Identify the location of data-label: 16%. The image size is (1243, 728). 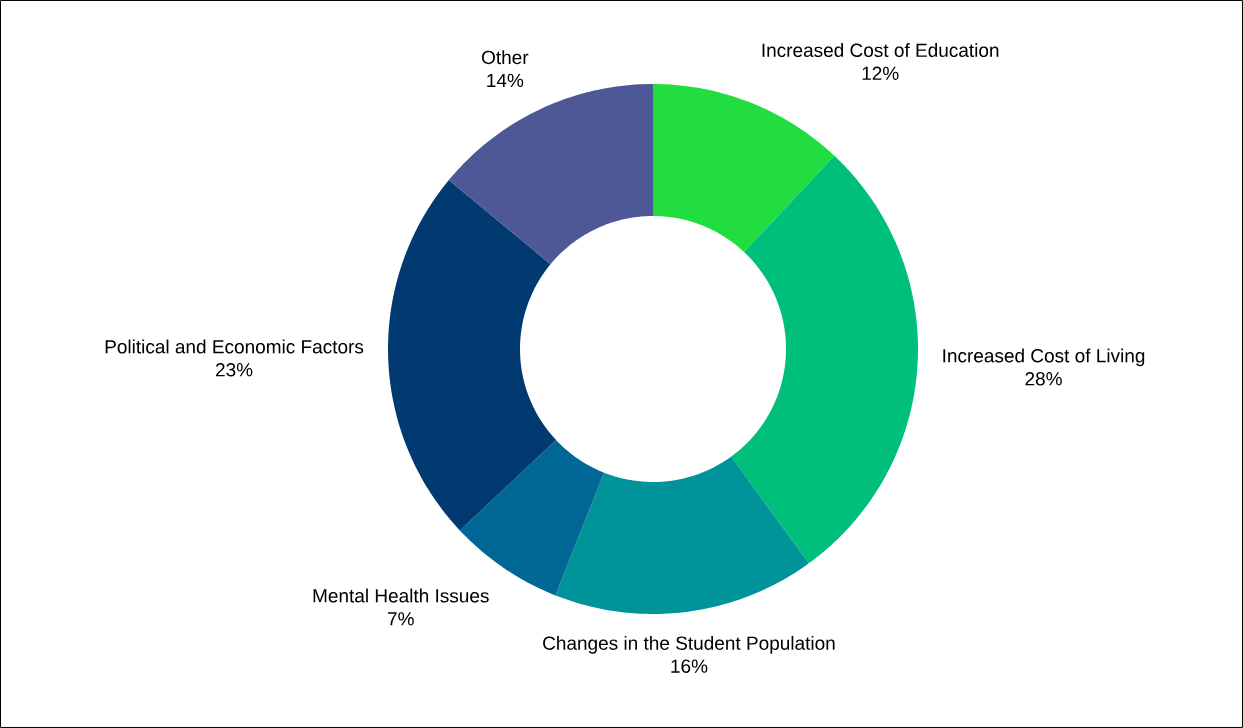
(689, 666).